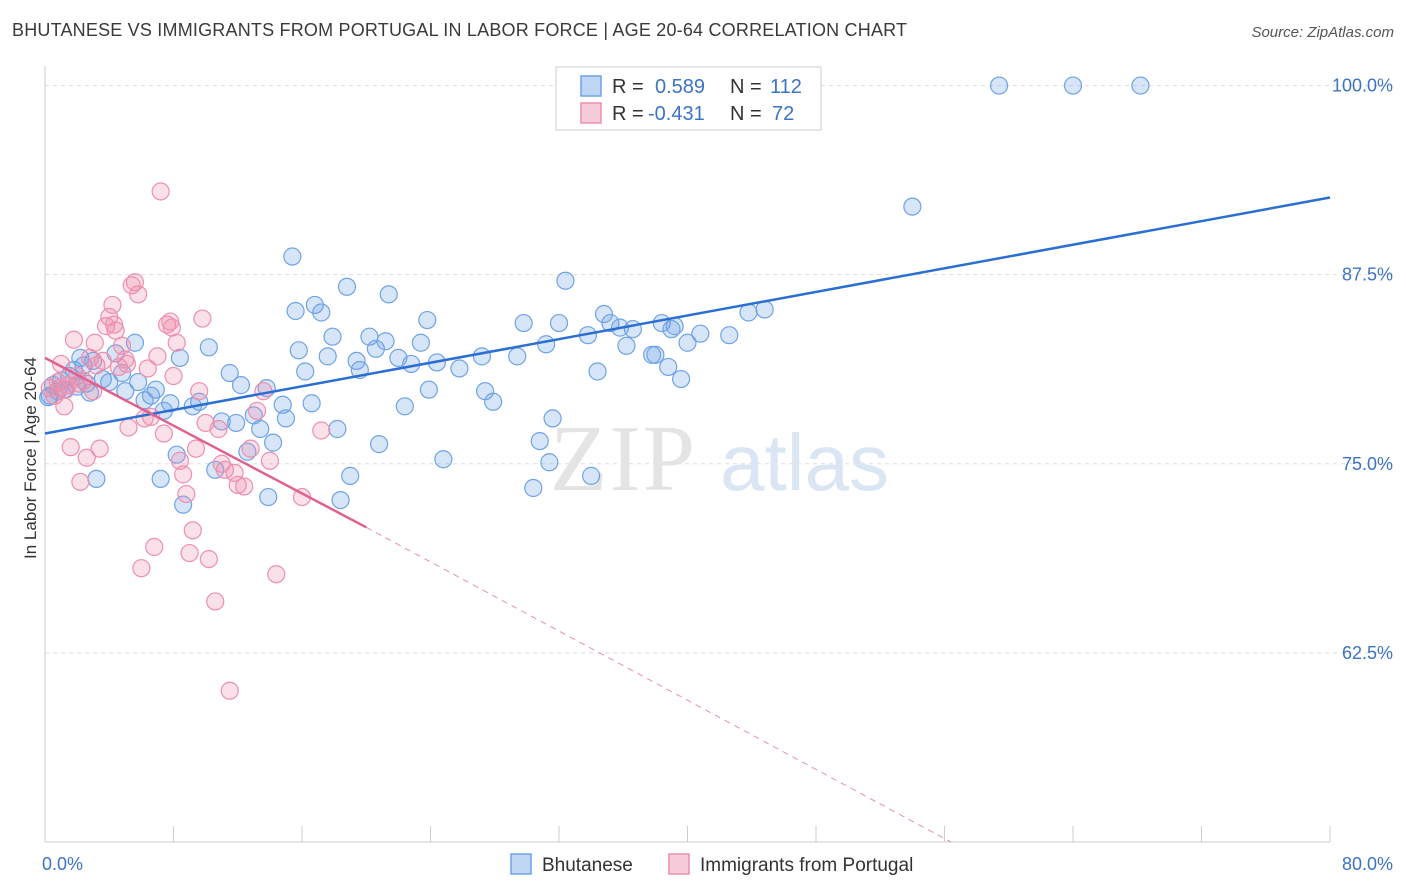 The image size is (1406, 892). What do you see at coordinates (679, 864) in the screenshot?
I see `bottom-legend-swatch-portugal` at bounding box center [679, 864].